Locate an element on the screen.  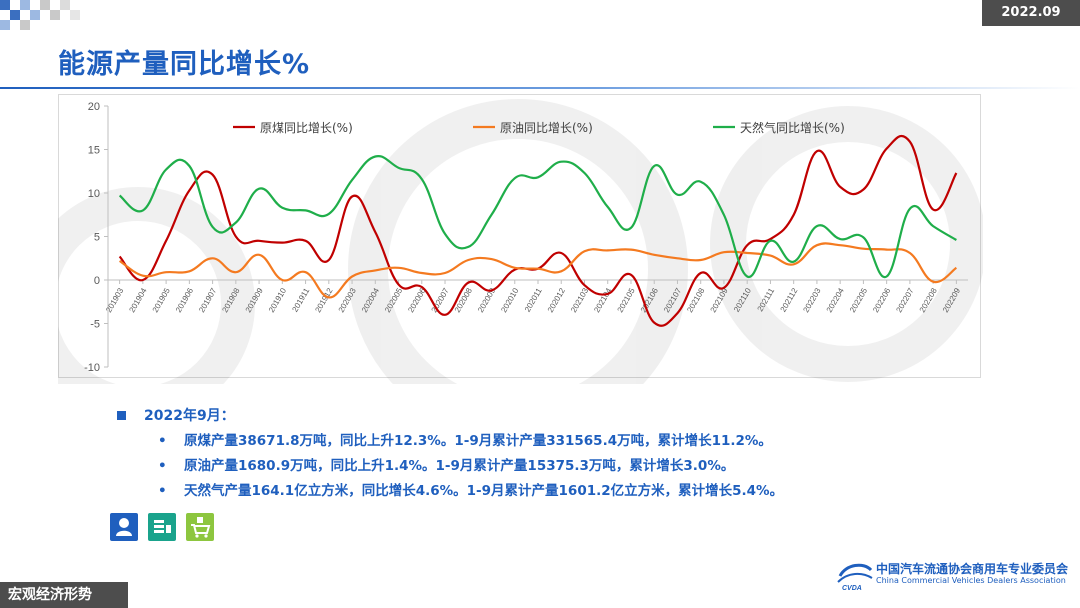
cvda-logo-icon: CVDA is located at coordinates (855, 577).